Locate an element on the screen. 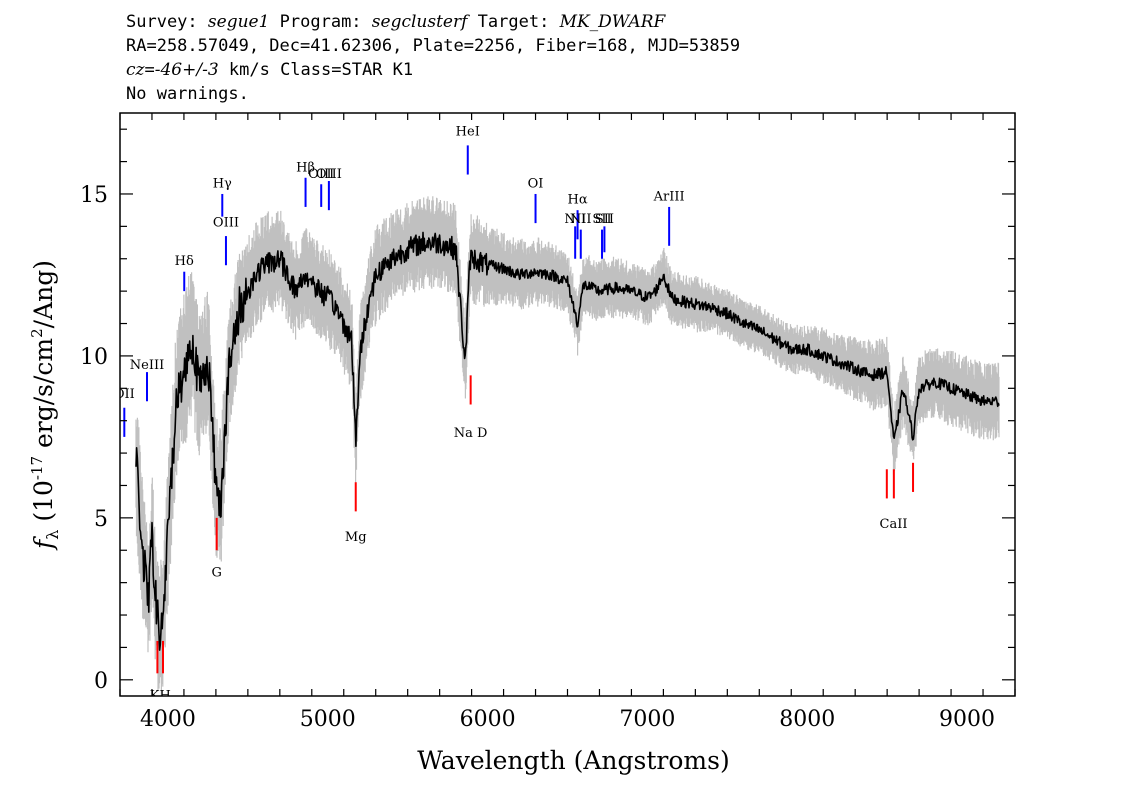 The height and width of the screenshot is (810, 1134). emission-label: OI is located at coordinates (536, 183).